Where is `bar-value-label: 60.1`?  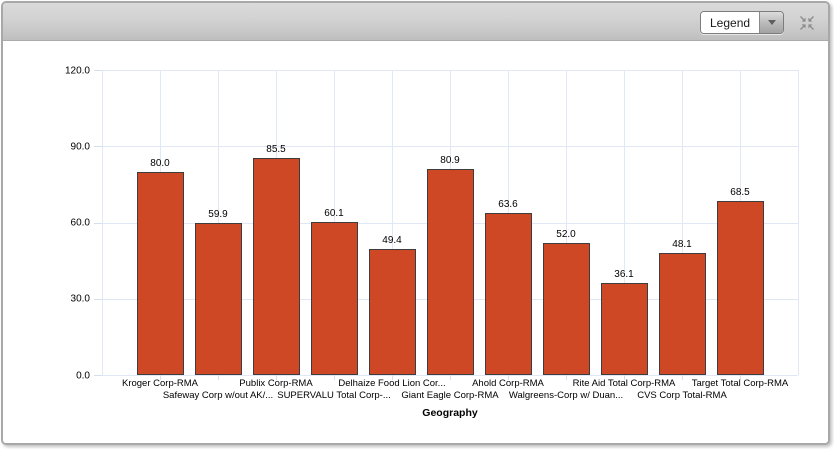 bar-value-label: 60.1 is located at coordinates (334, 214).